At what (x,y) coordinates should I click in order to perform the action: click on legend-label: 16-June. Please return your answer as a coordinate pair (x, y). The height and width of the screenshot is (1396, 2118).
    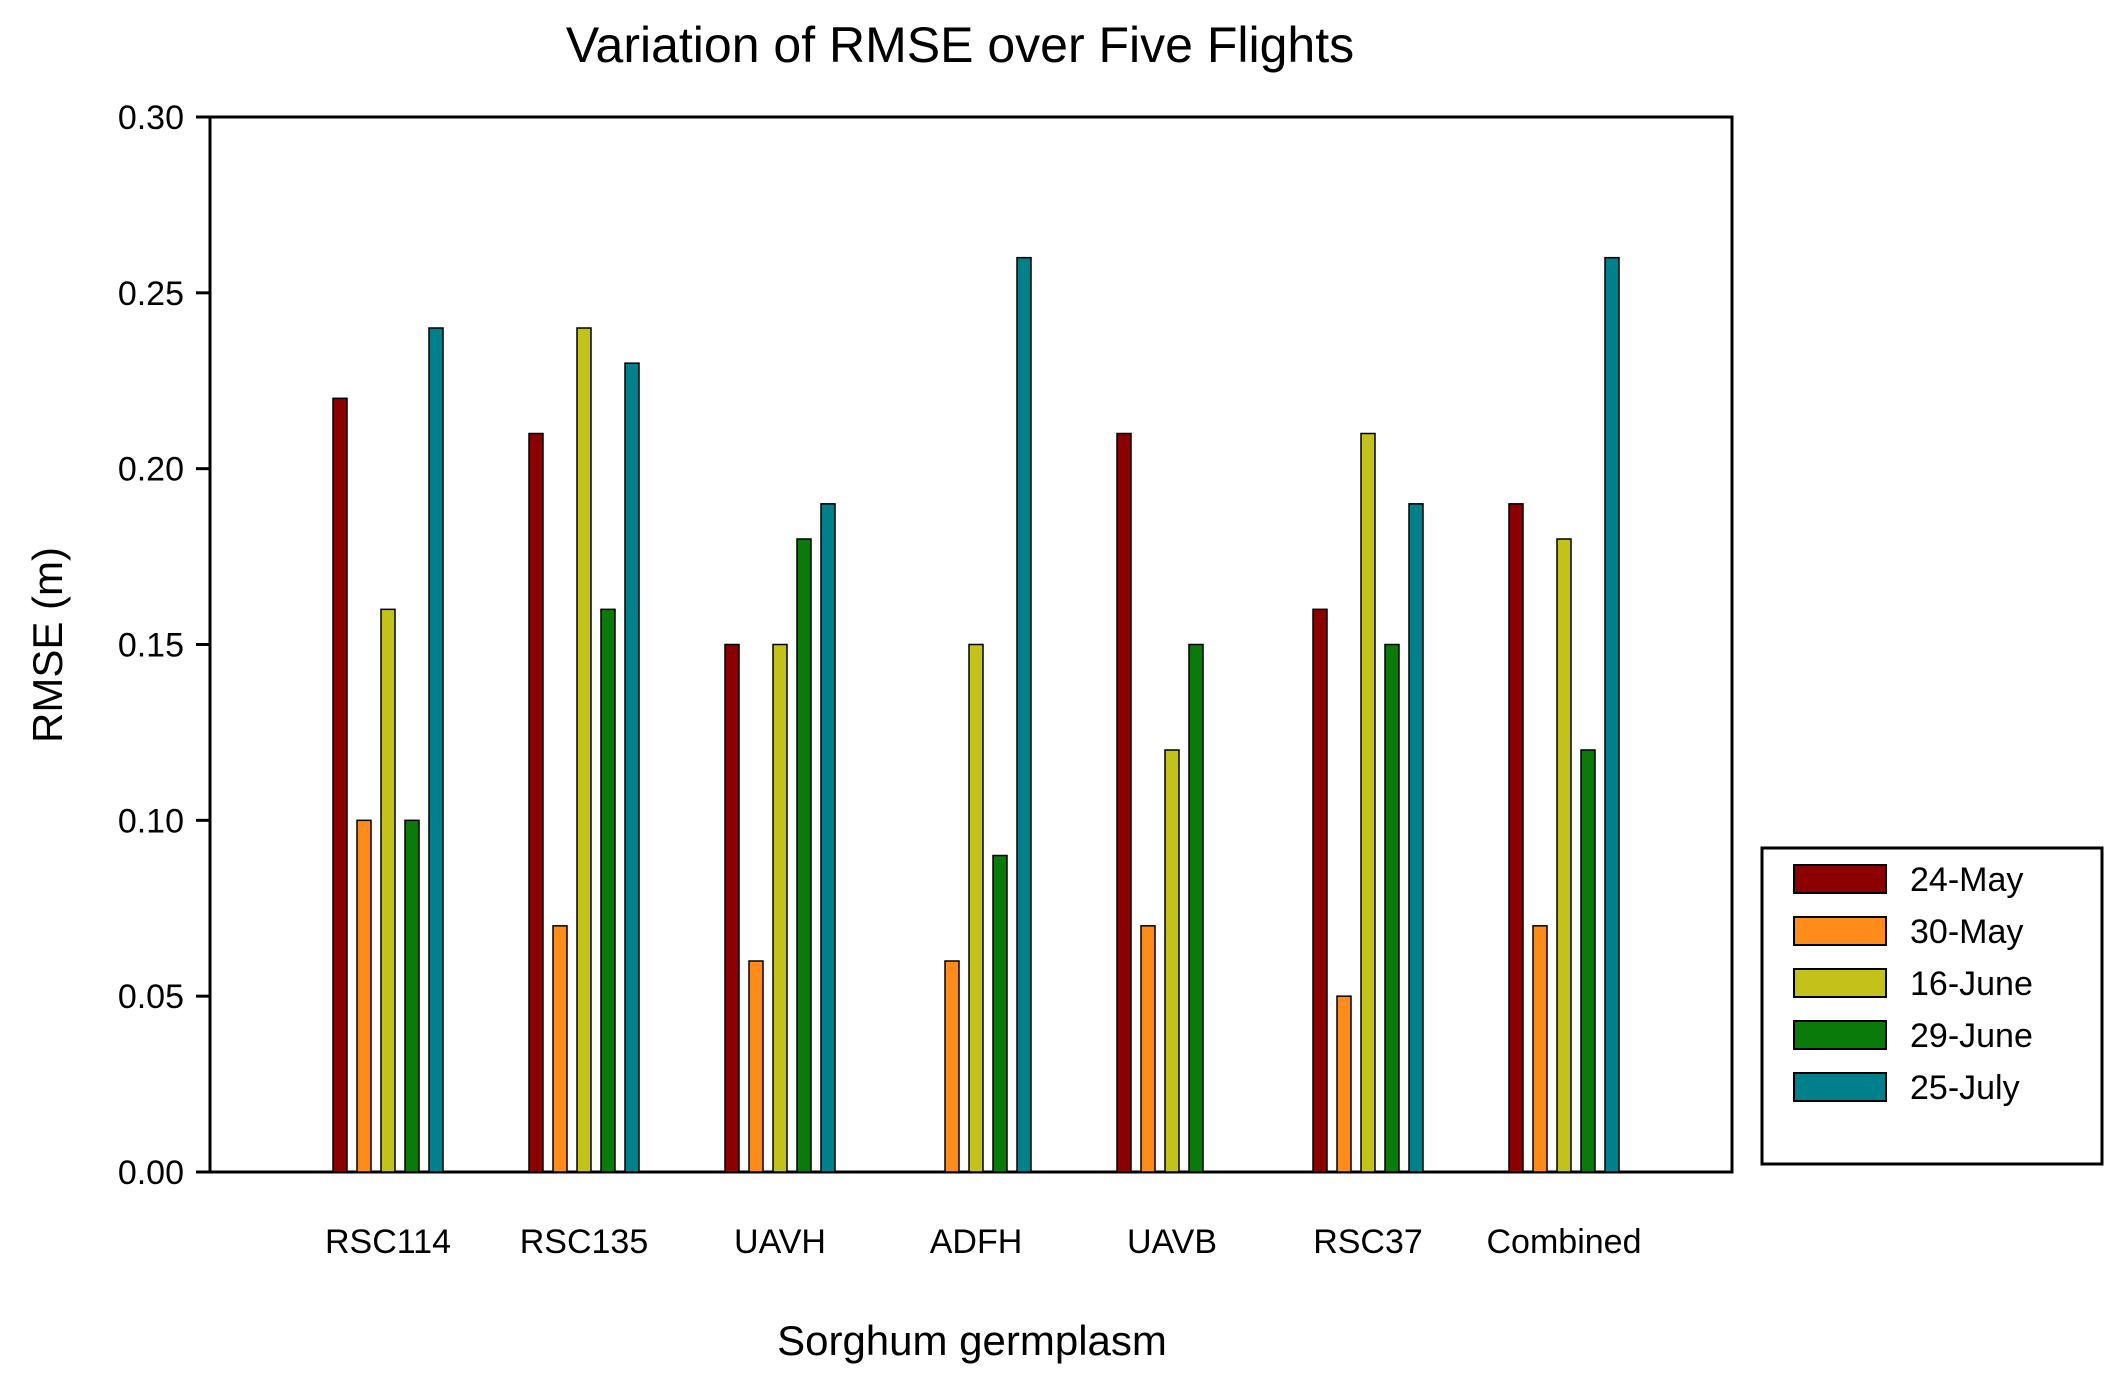
    Looking at the image, I should click on (1971, 984).